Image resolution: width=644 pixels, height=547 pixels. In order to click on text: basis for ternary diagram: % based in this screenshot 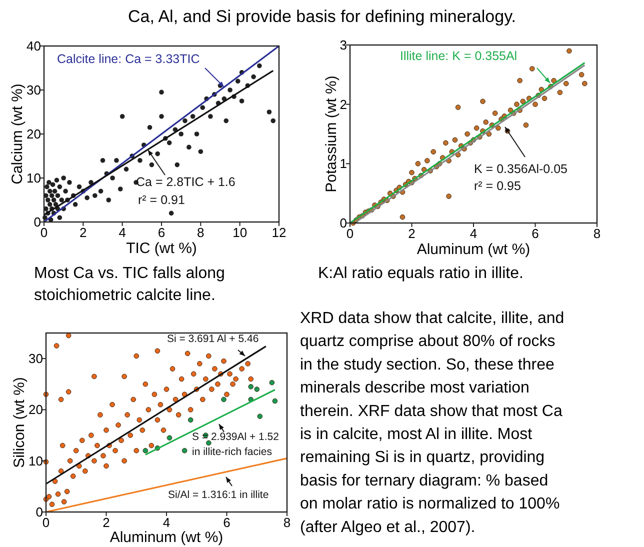, I will do `click(424, 481)`.